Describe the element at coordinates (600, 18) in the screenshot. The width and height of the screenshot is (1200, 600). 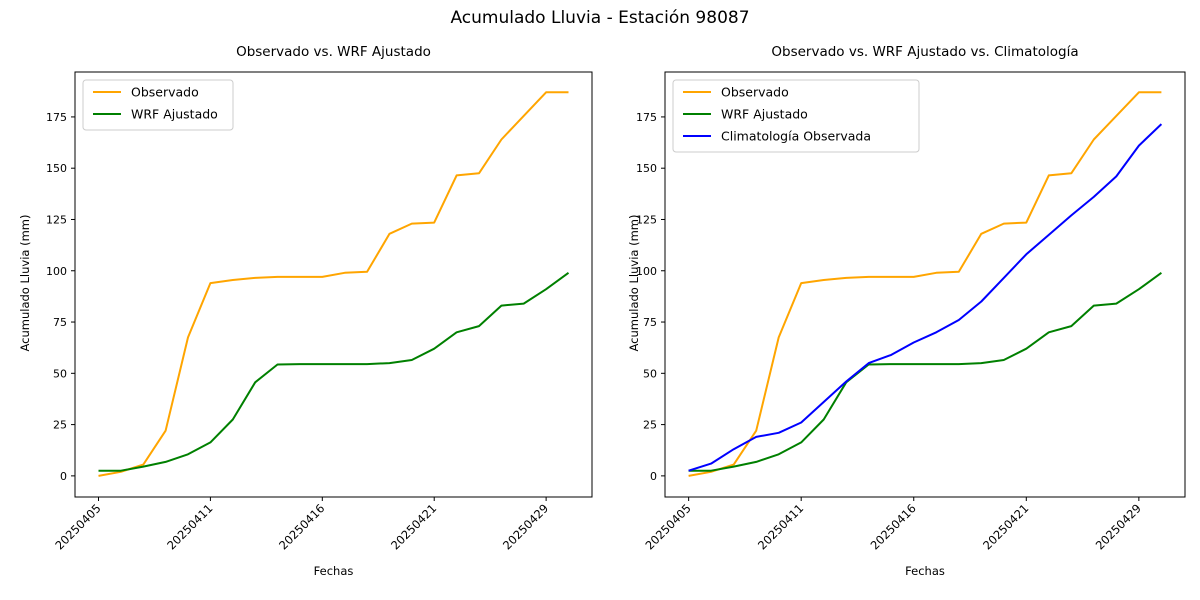
I see `figure-title: Acumulado Lluvia - Estación 98087` at that location.